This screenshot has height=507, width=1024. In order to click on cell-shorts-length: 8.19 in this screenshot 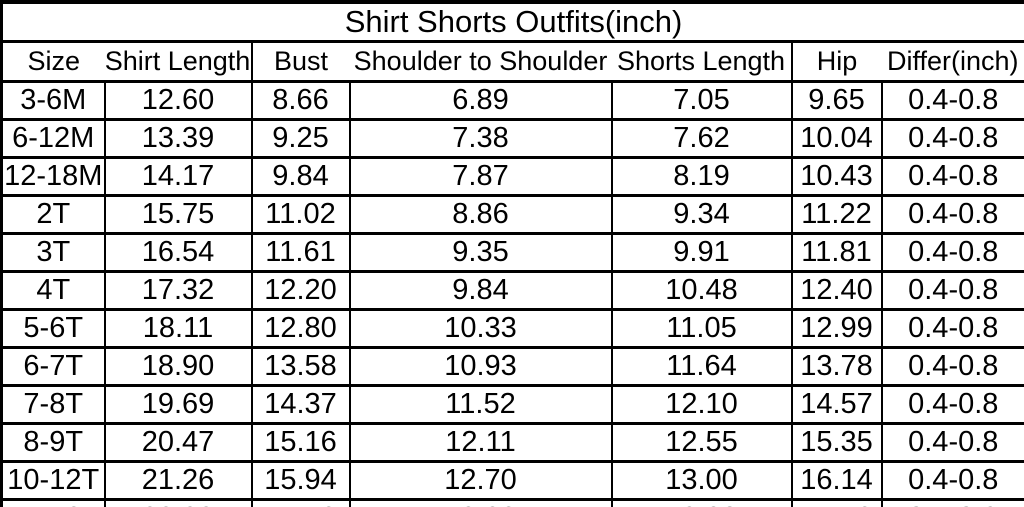, I will do `click(701, 176)`.